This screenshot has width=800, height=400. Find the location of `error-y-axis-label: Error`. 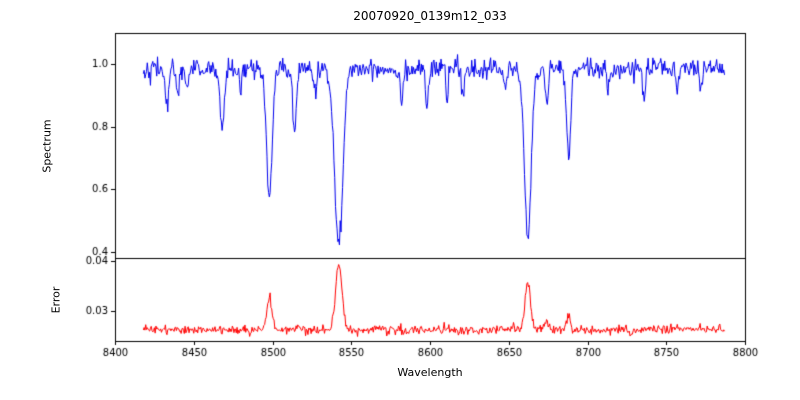

error-y-axis-label: Error is located at coordinates (56, 300).